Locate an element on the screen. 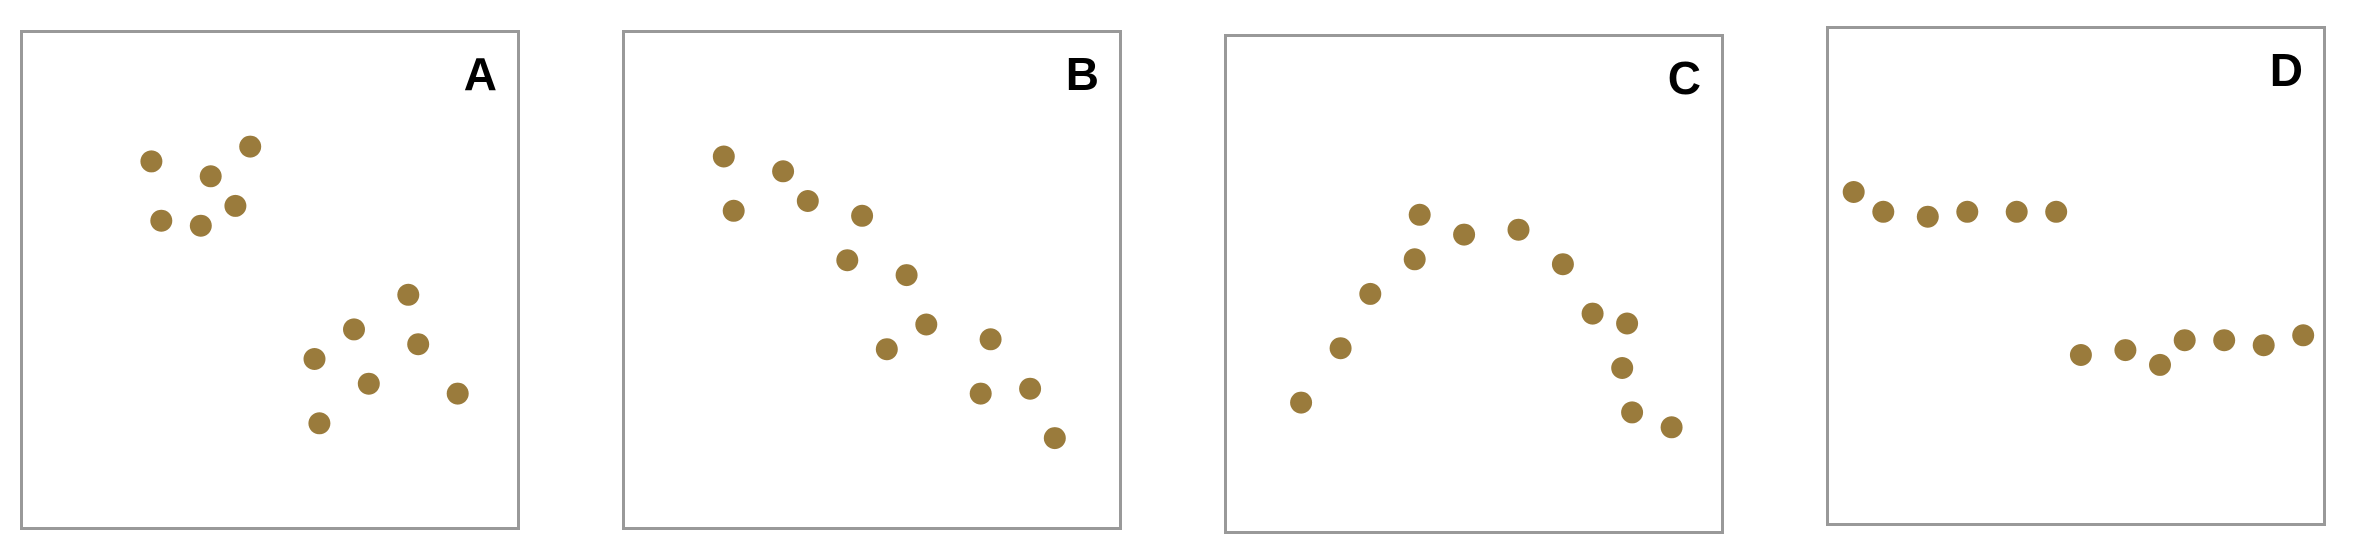 The width and height of the screenshot is (2354, 552). scatter-plot-b is located at coordinates (889, 297).